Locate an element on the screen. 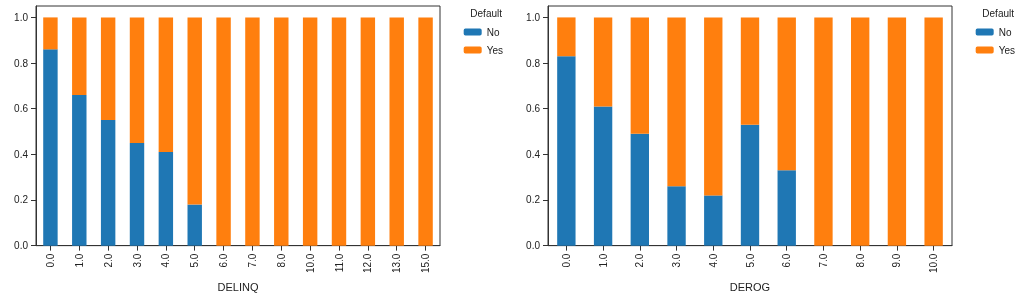 This screenshot has height=297, width=1024. x-tick-label: 15.0 is located at coordinates (426, 263).